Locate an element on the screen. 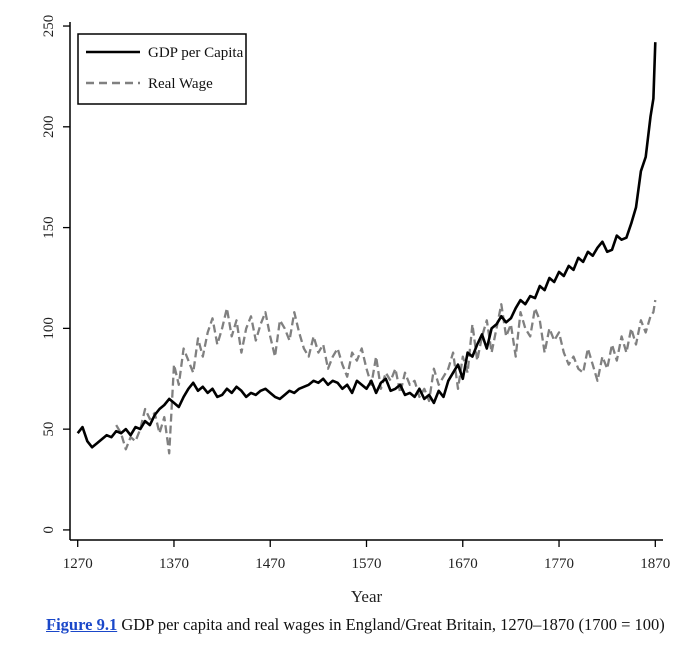 This screenshot has height=664, width=700. x-tick-label: 1770 is located at coordinates (559, 564).